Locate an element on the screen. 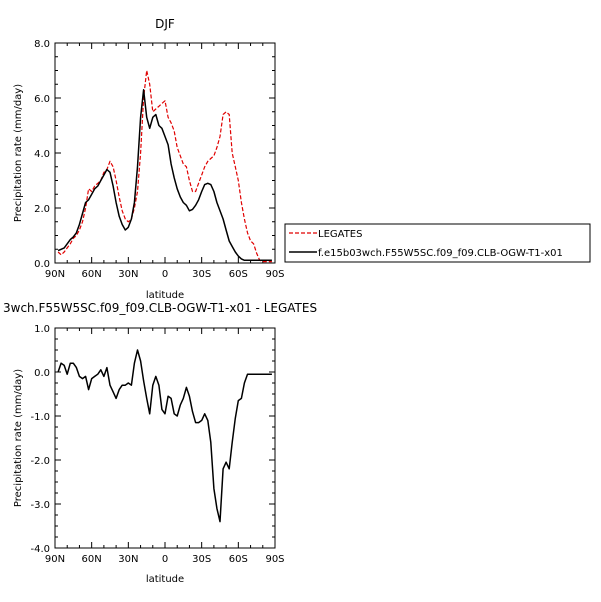  top-x-tick-label: 30S is located at coordinates (201, 274).